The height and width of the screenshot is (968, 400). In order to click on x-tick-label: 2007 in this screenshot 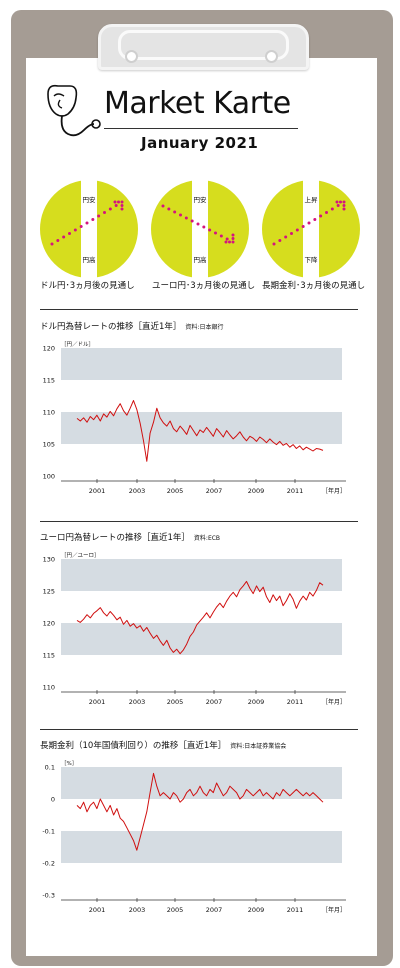, I will do `click(214, 491)`.